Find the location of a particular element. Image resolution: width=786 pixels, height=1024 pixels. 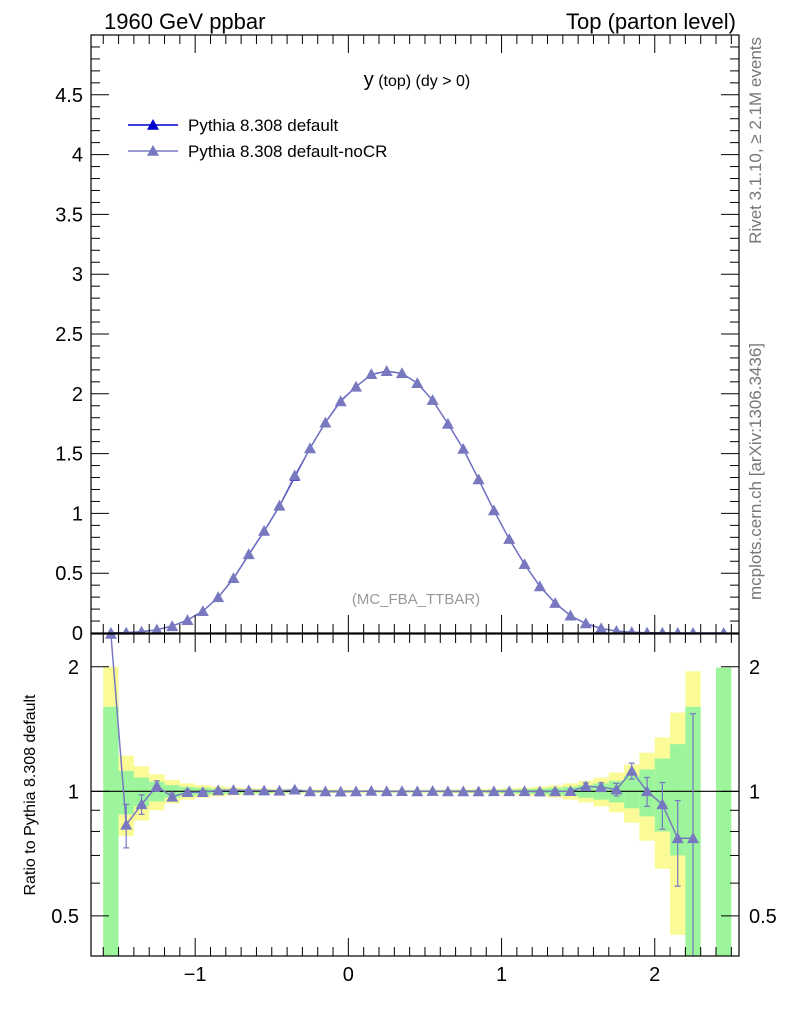

y-tick-label: 2 is located at coordinates (77, 395).